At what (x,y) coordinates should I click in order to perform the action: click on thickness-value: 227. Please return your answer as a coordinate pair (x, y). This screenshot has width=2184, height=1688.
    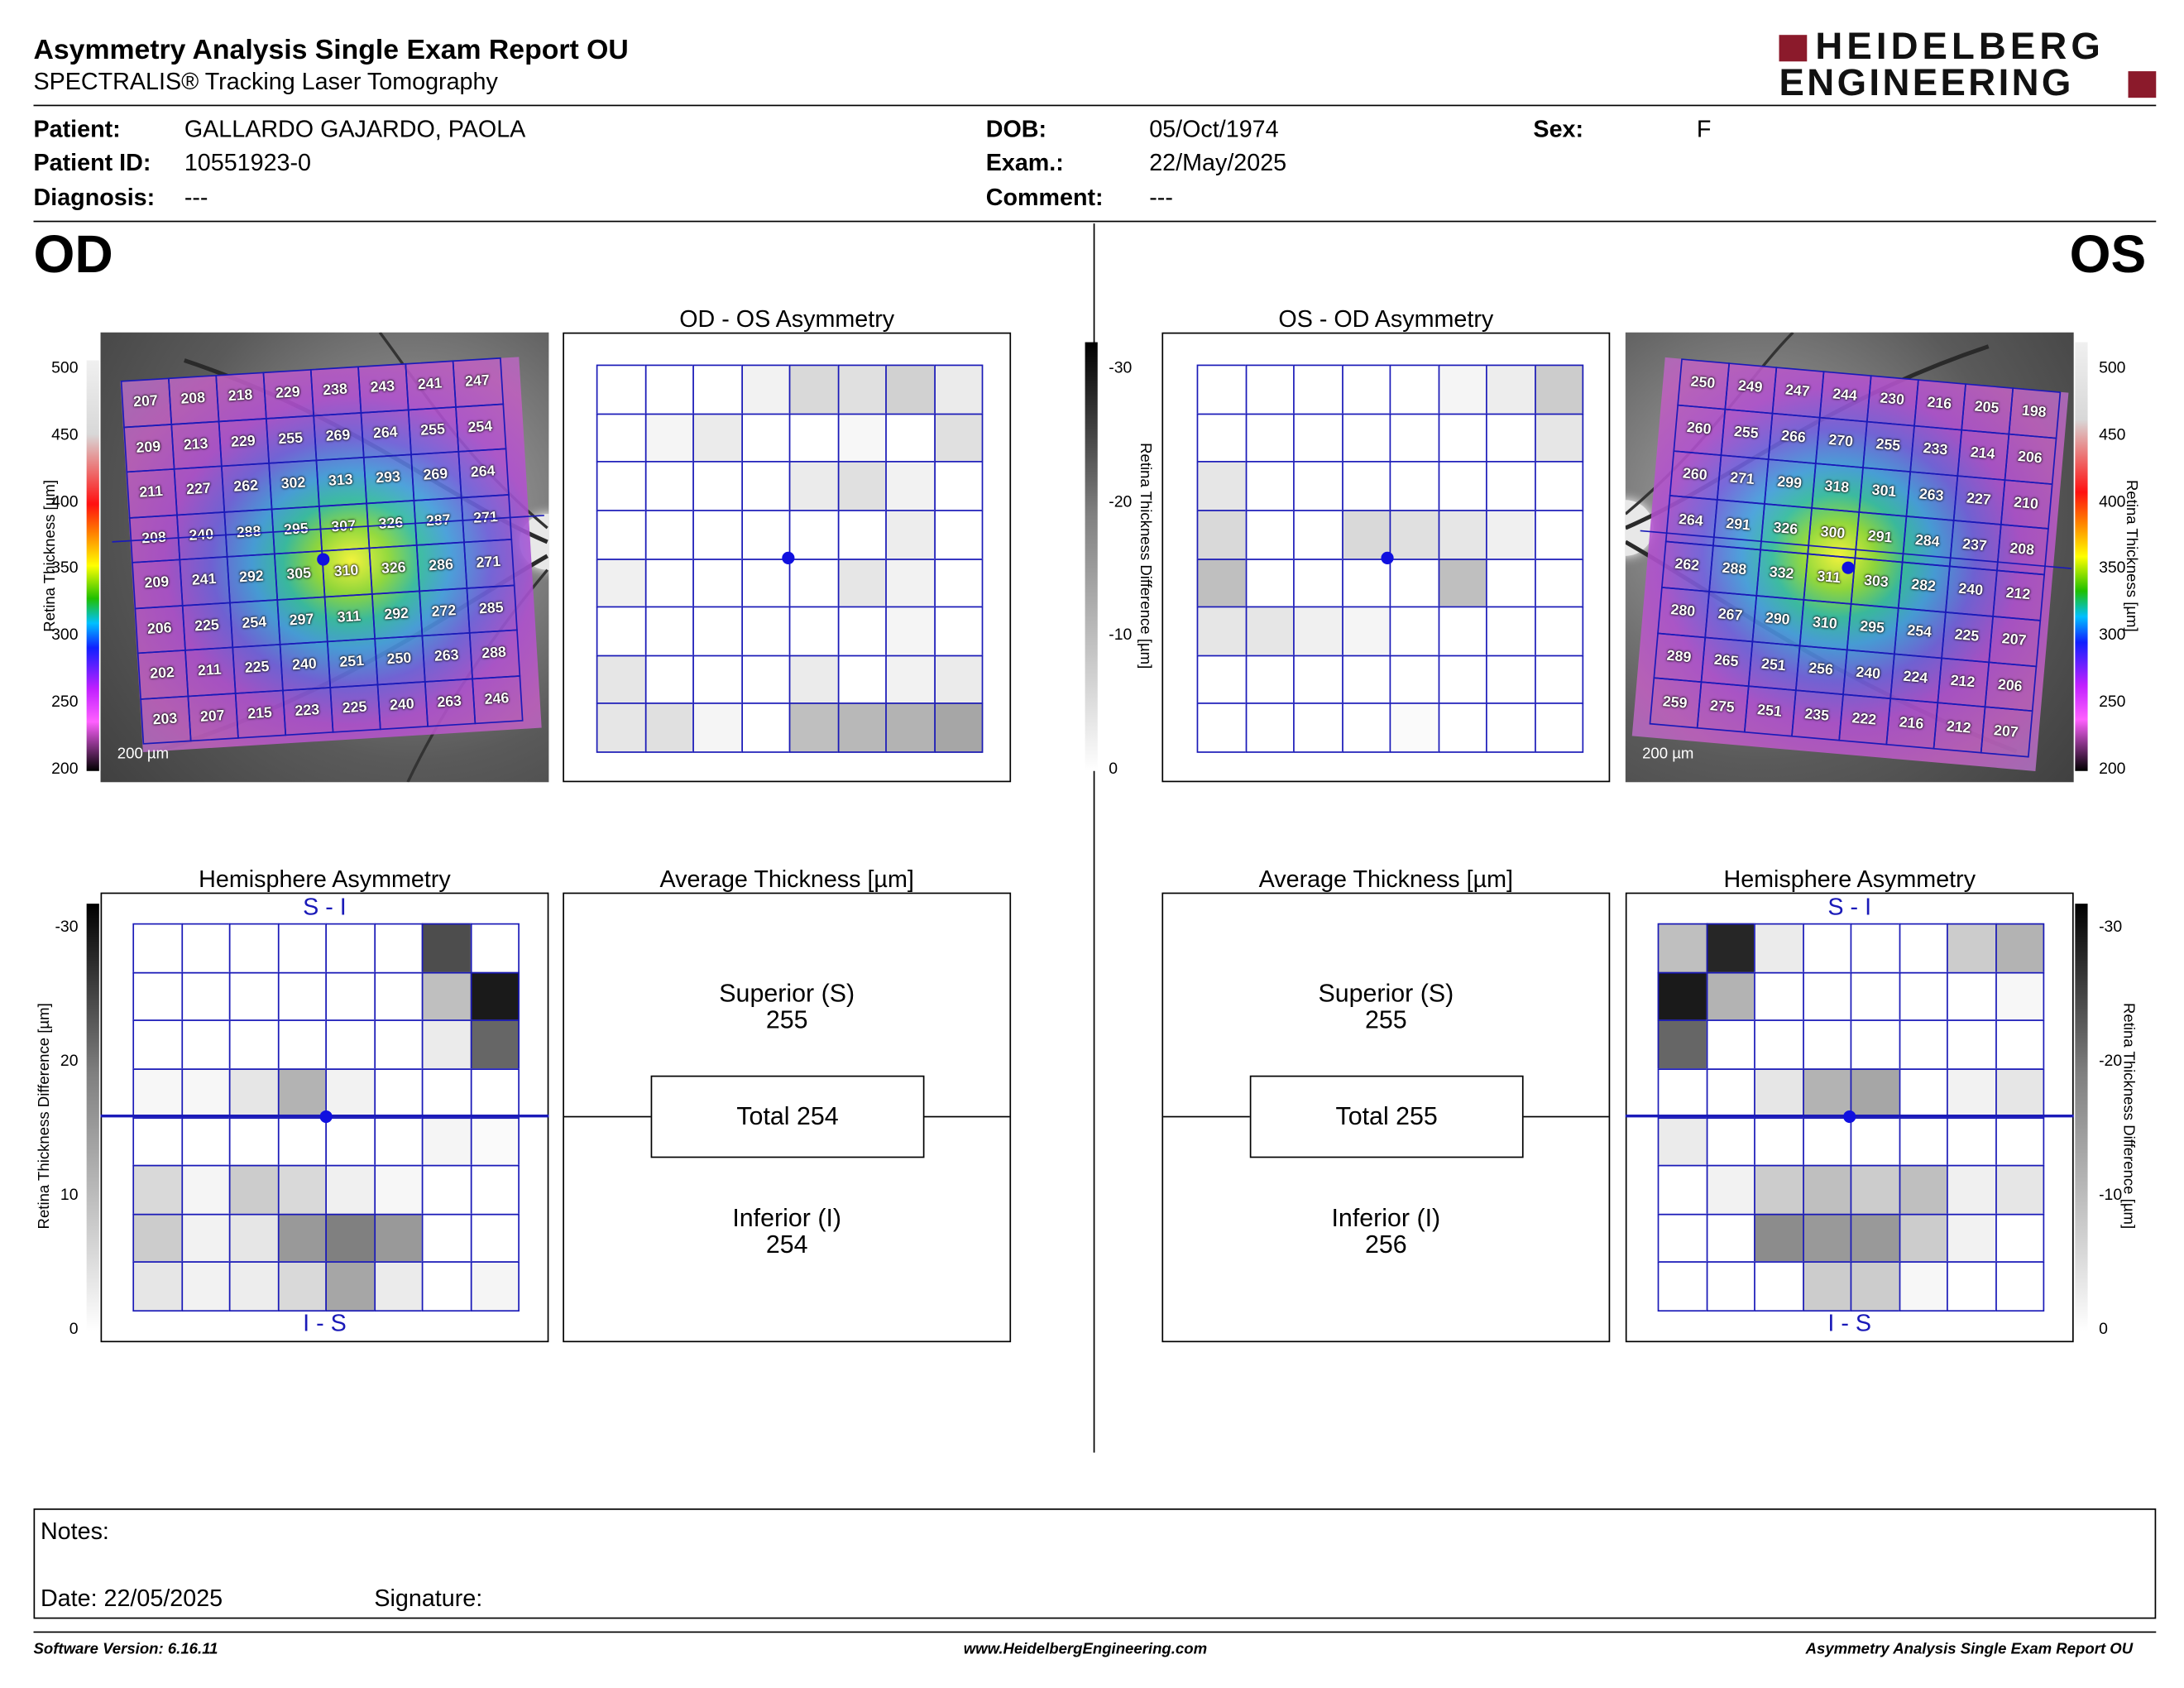
    Looking at the image, I should click on (198, 489).